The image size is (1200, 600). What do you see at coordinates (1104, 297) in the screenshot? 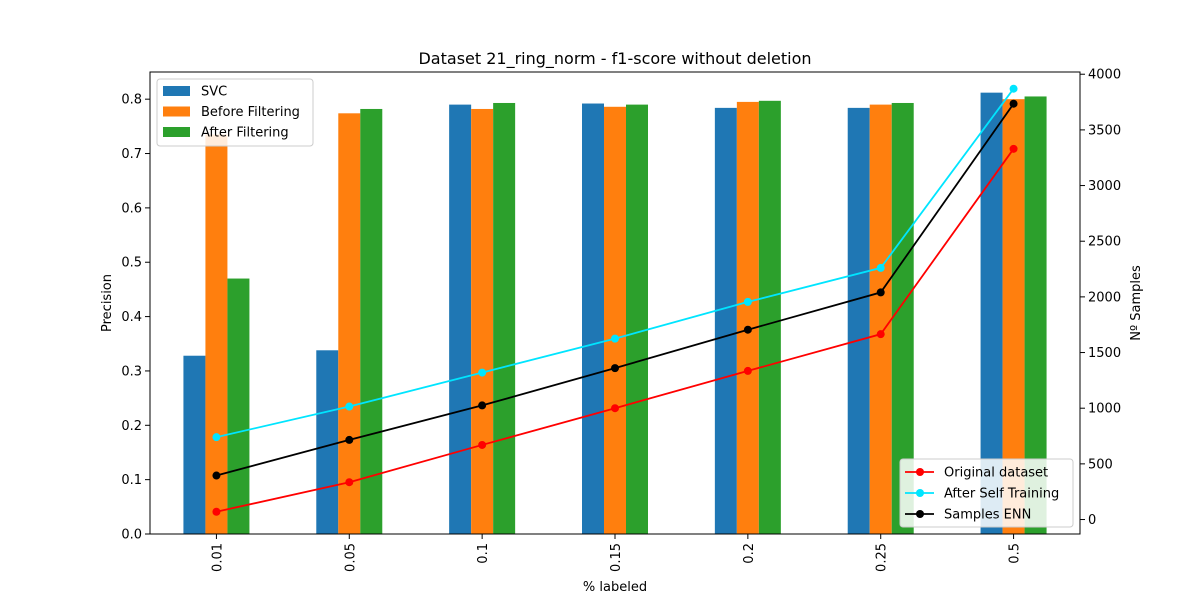
I see `y2-tick-label: 2000` at bounding box center [1104, 297].